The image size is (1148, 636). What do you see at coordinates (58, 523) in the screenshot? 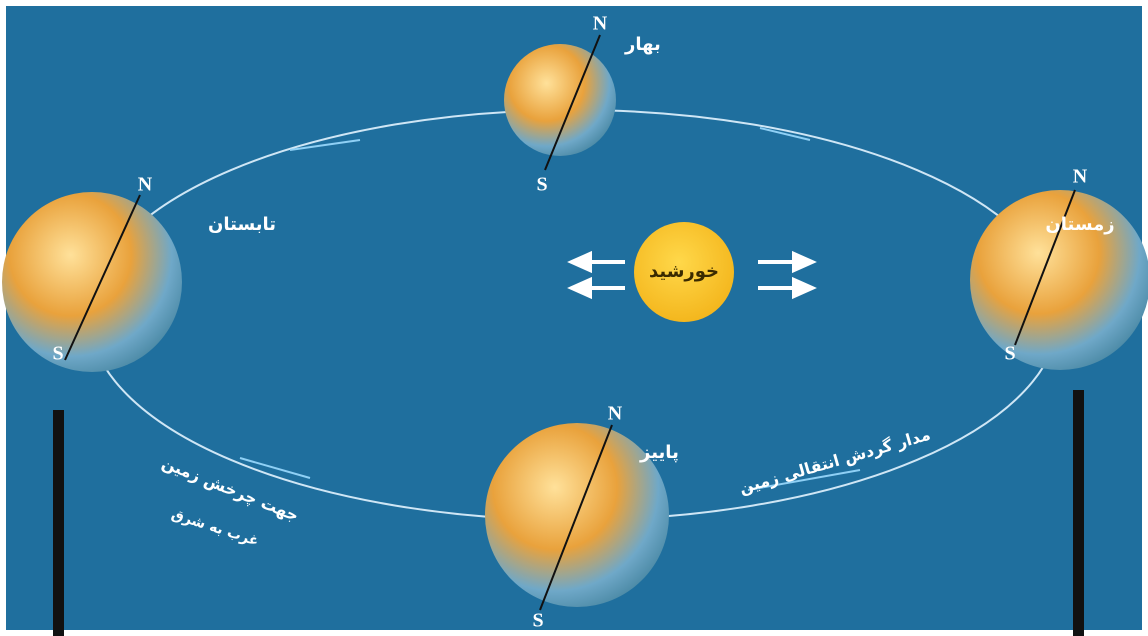
I see `bar-left` at bounding box center [58, 523].